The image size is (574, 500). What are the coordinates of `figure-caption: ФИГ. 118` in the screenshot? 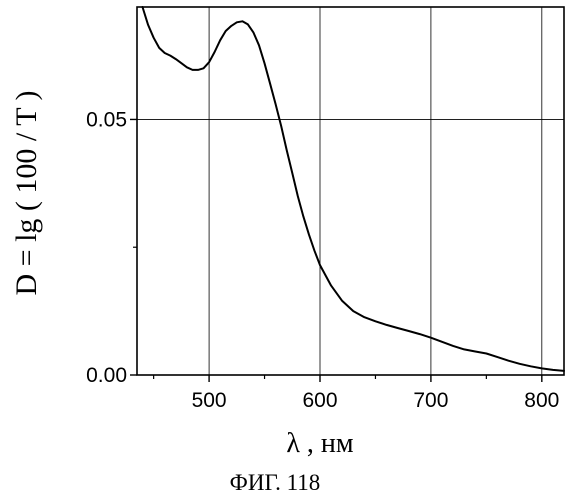 It's located at (275, 482).